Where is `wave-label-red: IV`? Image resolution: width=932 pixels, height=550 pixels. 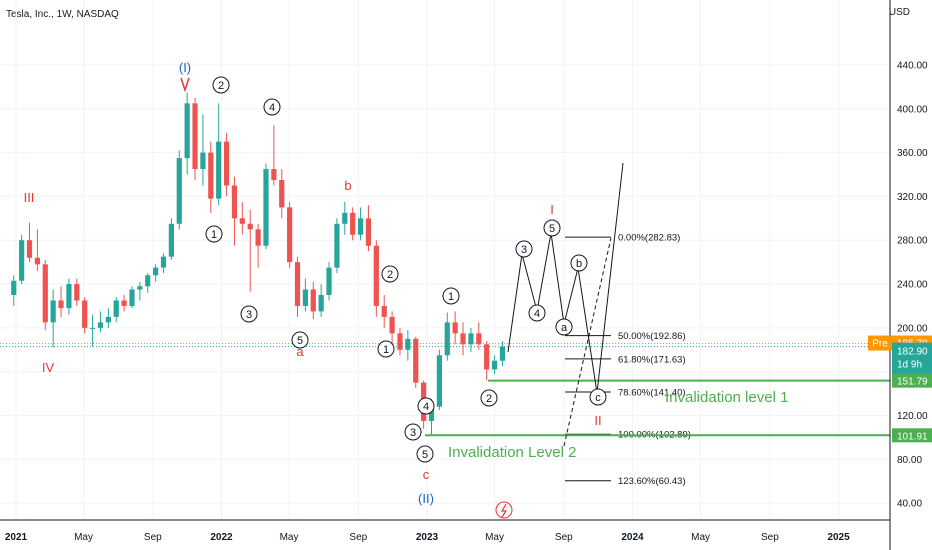 wave-label-red: IV is located at coordinates (48, 367).